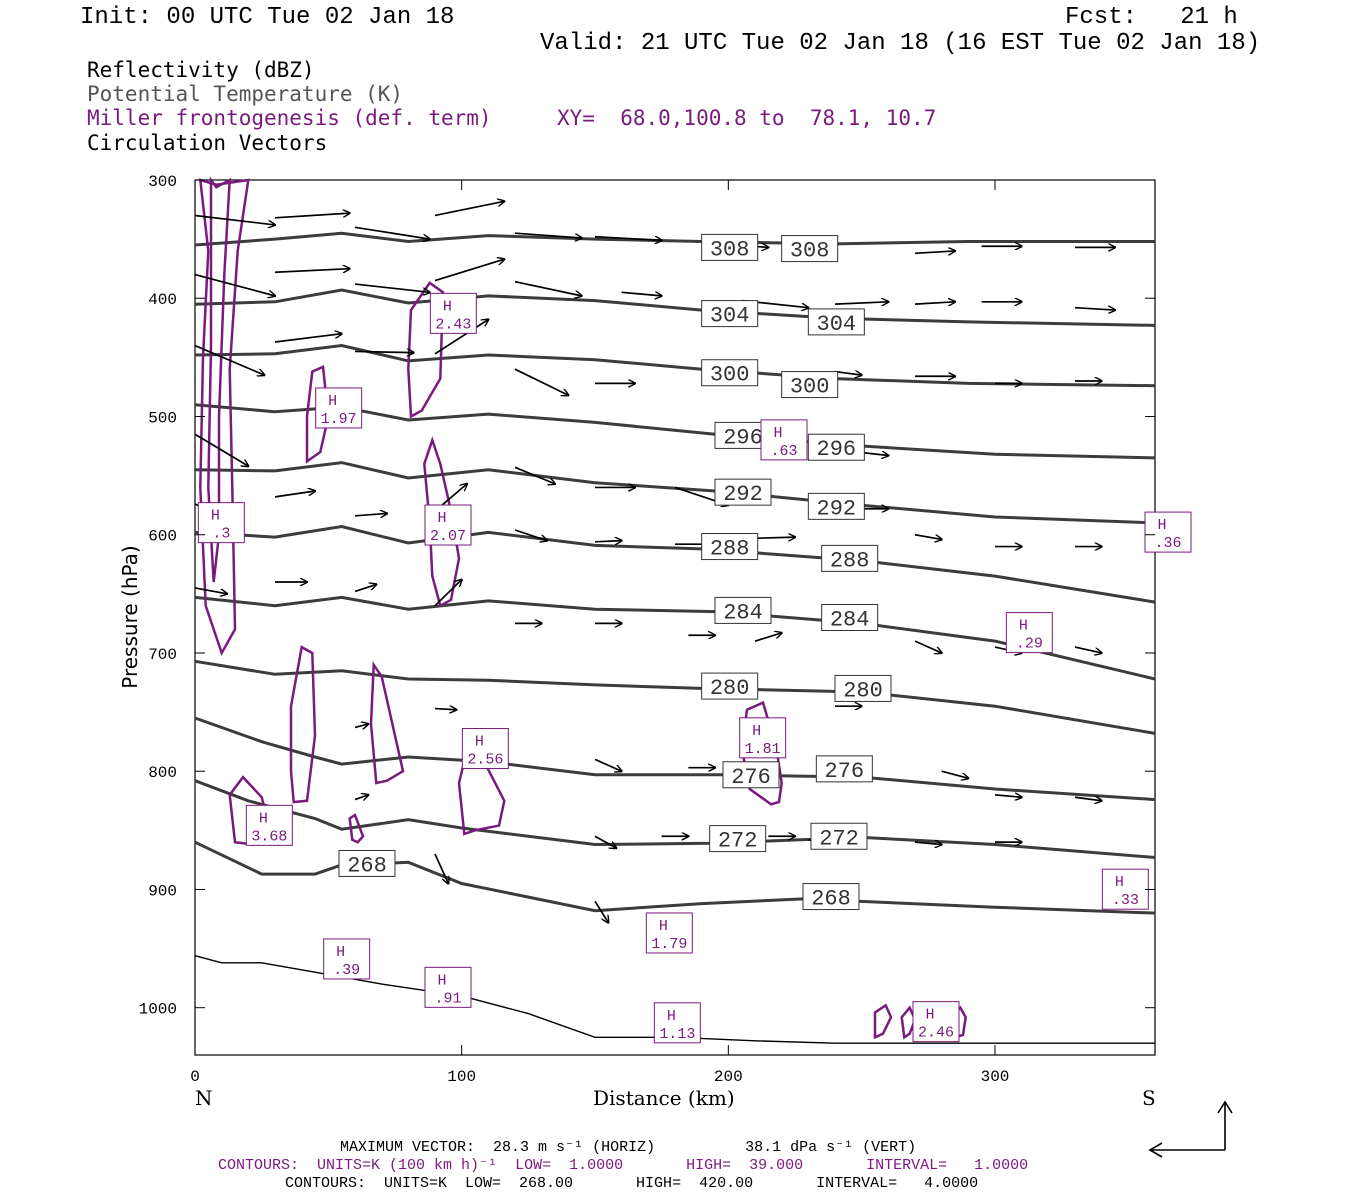  What do you see at coordinates (269, 836) in the screenshot?
I see `svg-text: 3.68` at bounding box center [269, 836].